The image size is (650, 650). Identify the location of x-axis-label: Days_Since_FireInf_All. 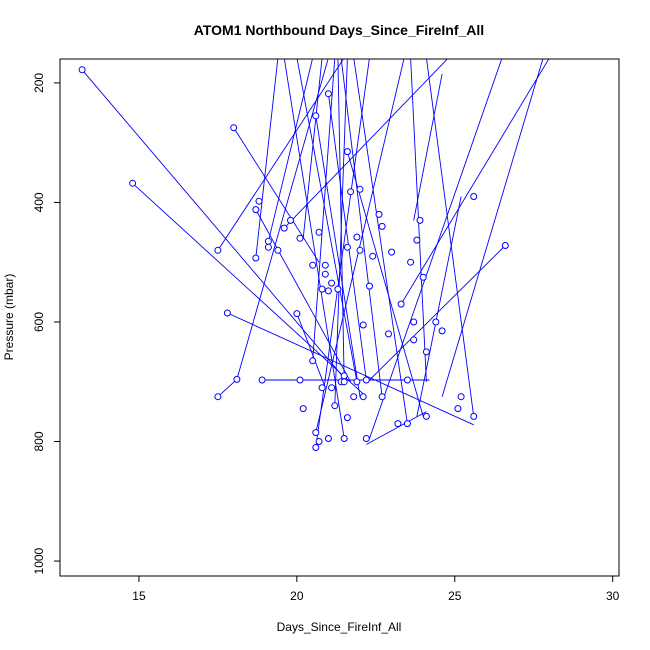
(339, 627).